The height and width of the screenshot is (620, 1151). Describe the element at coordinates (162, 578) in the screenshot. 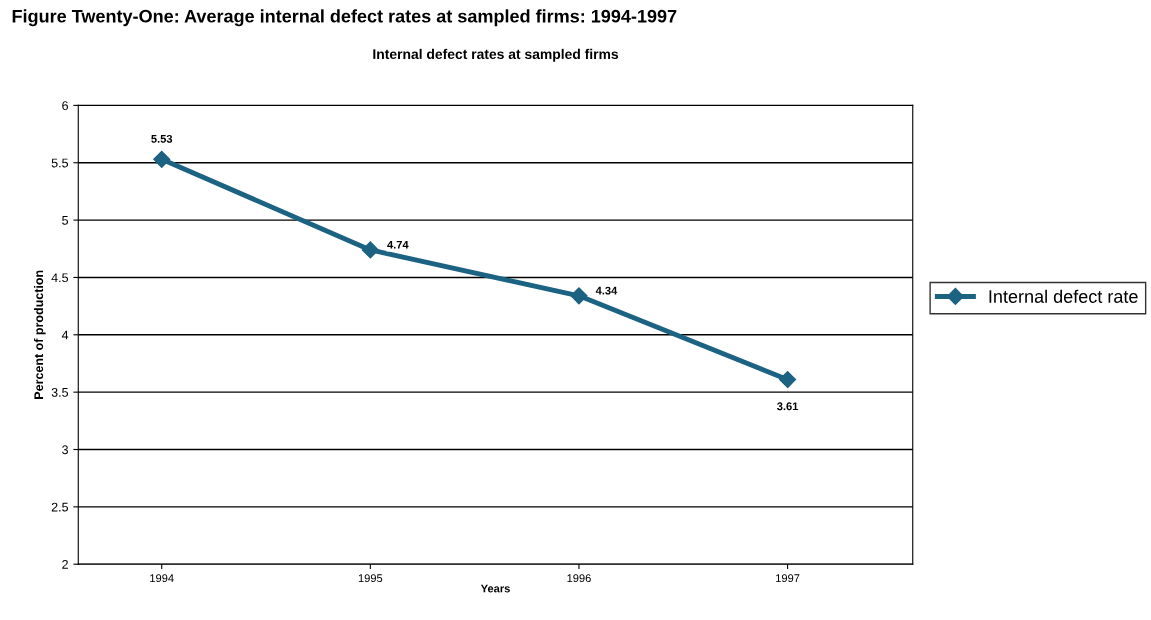

I see `x-tick-label: 1994` at that location.